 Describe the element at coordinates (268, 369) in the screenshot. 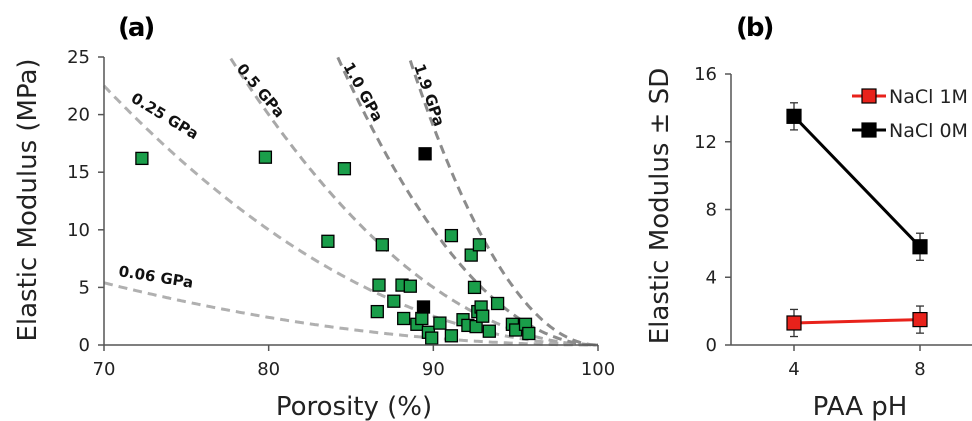

I see `x-tick-label: 80` at that location.